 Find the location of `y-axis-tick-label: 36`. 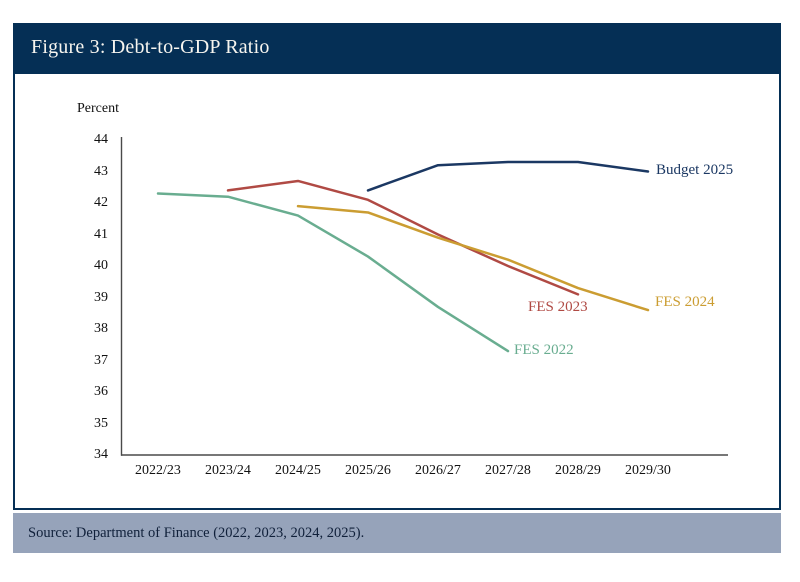

y-axis-tick-label: 36 is located at coordinates (101, 391).